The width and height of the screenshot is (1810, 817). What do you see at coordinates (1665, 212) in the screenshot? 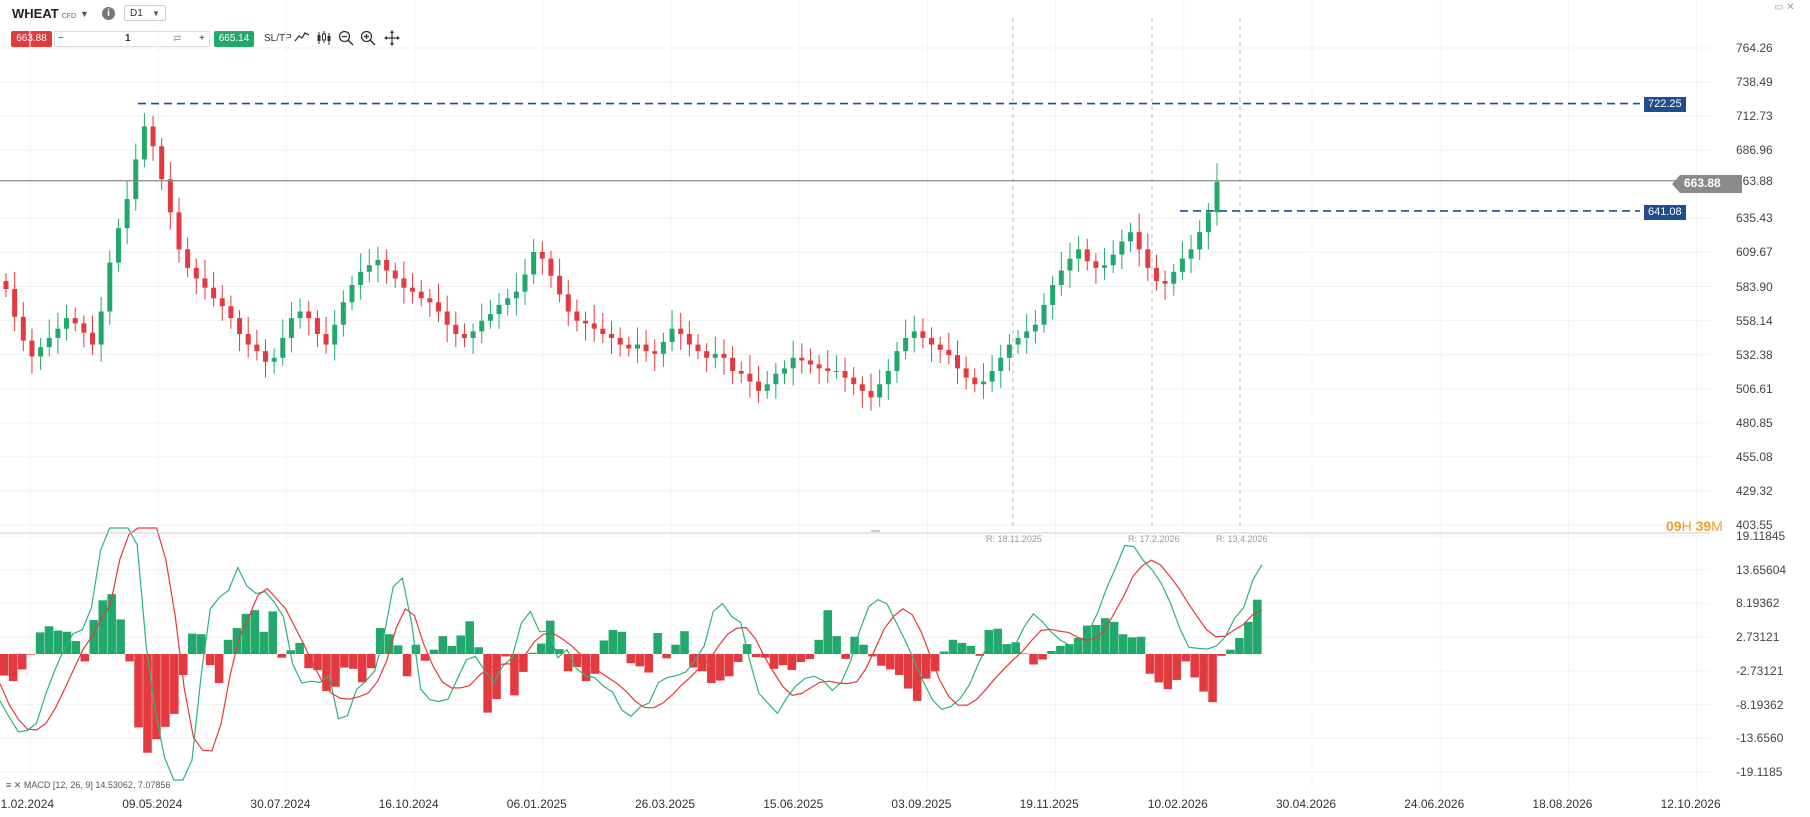
I see `support-level-tag: 641.08` at bounding box center [1665, 212].